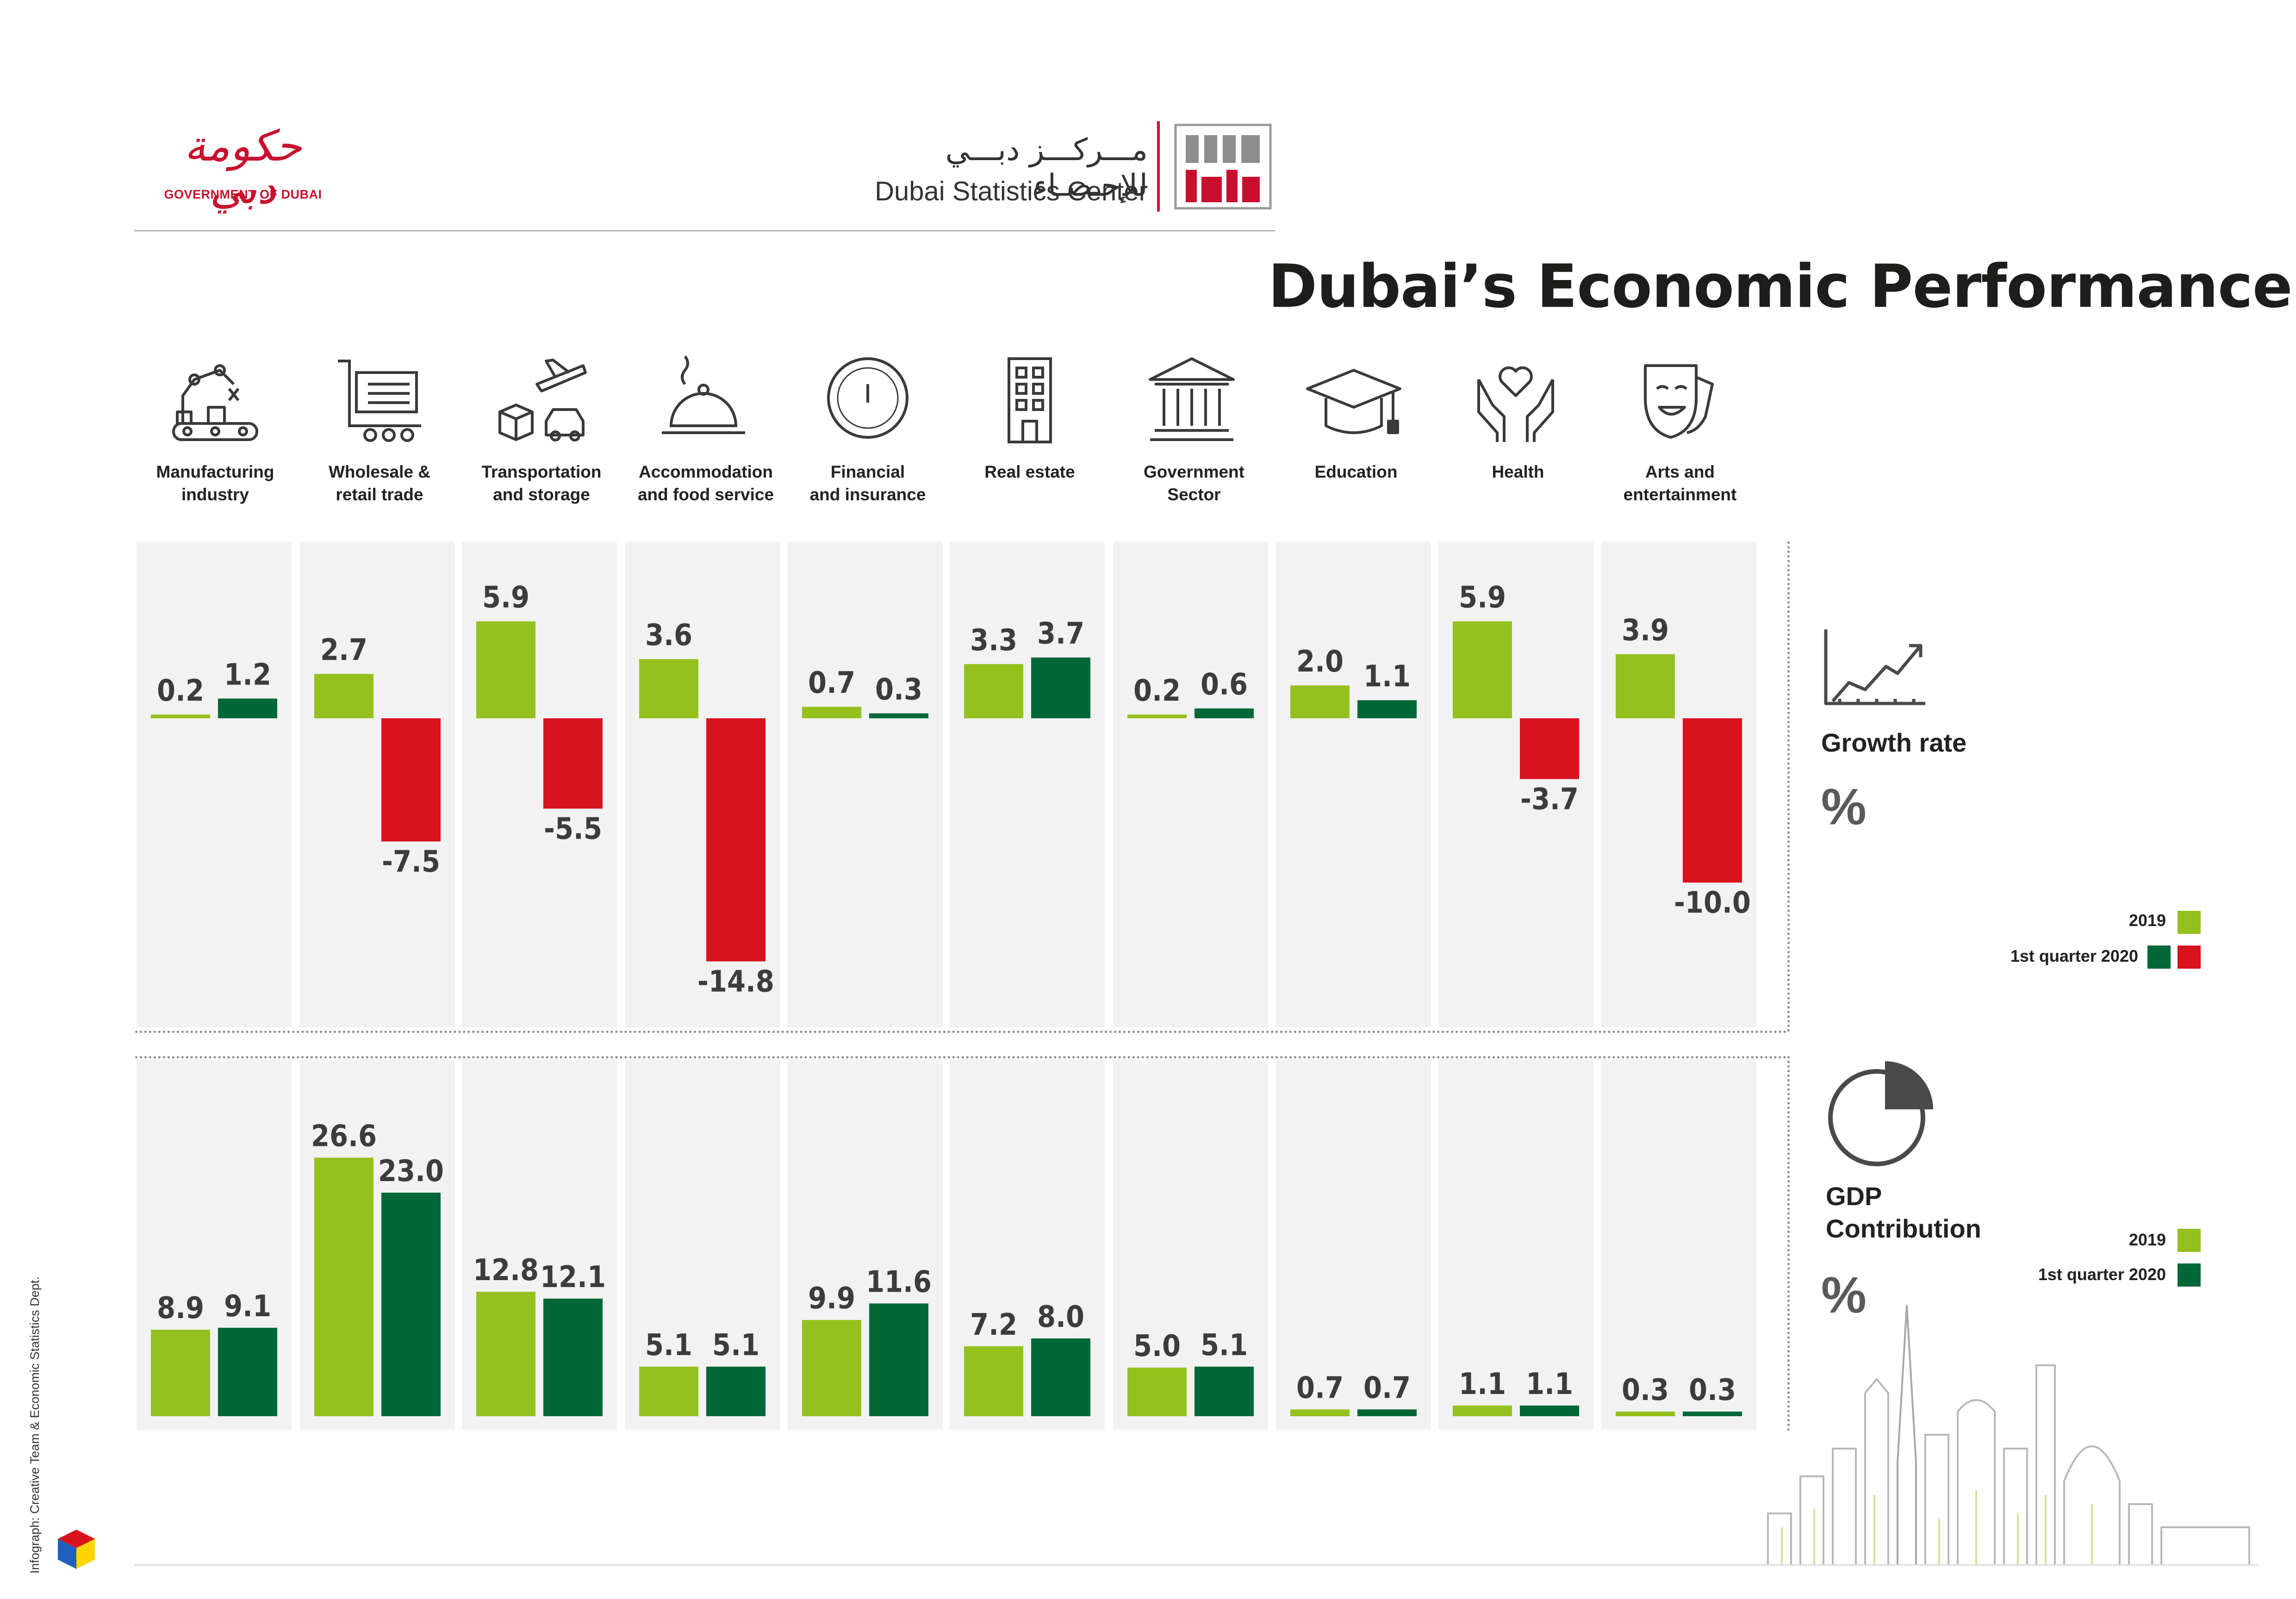 The width and height of the screenshot is (2296, 1599). Describe the element at coordinates (379, 483) in the screenshot. I see `sector-label-wholesale: Wholesale & retail trade` at that location.